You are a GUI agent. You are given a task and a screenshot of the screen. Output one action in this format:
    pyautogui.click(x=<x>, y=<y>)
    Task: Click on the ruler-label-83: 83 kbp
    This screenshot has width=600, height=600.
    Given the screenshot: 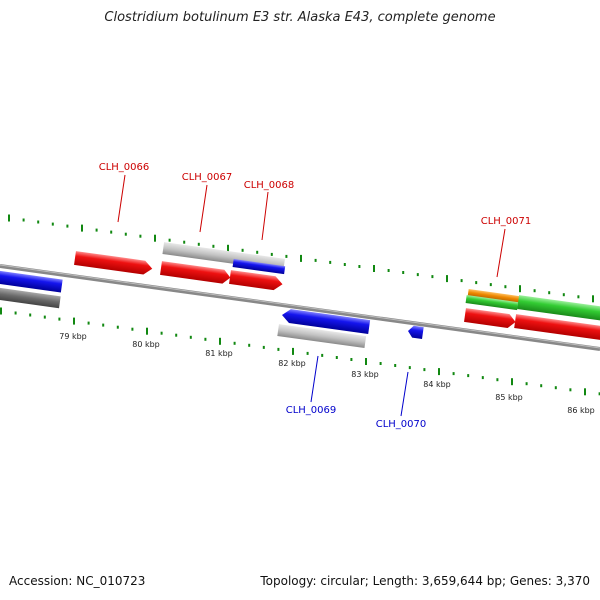 What is the action you would take?
    pyautogui.click(x=365, y=374)
    